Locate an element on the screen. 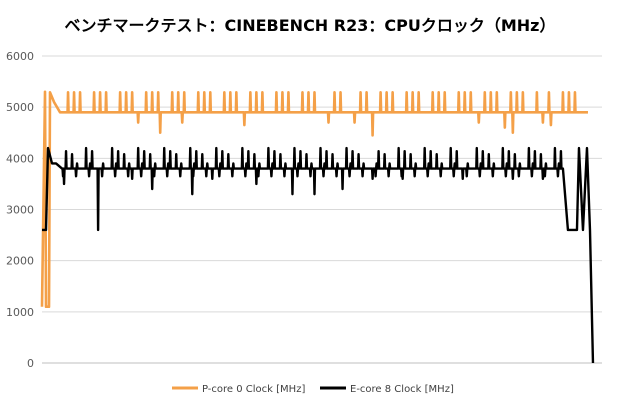  legend-label: E-core 8 Clock [MHz] is located at coordinates (402, 389).